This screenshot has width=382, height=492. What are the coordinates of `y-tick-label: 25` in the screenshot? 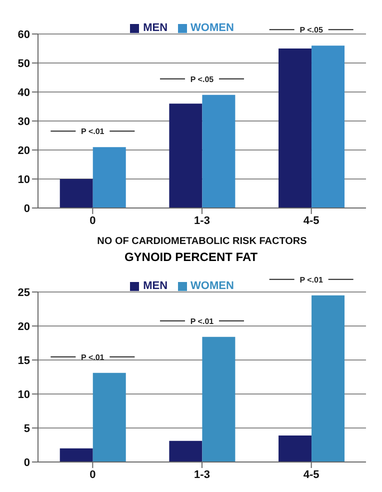 It's located at (24, 292).